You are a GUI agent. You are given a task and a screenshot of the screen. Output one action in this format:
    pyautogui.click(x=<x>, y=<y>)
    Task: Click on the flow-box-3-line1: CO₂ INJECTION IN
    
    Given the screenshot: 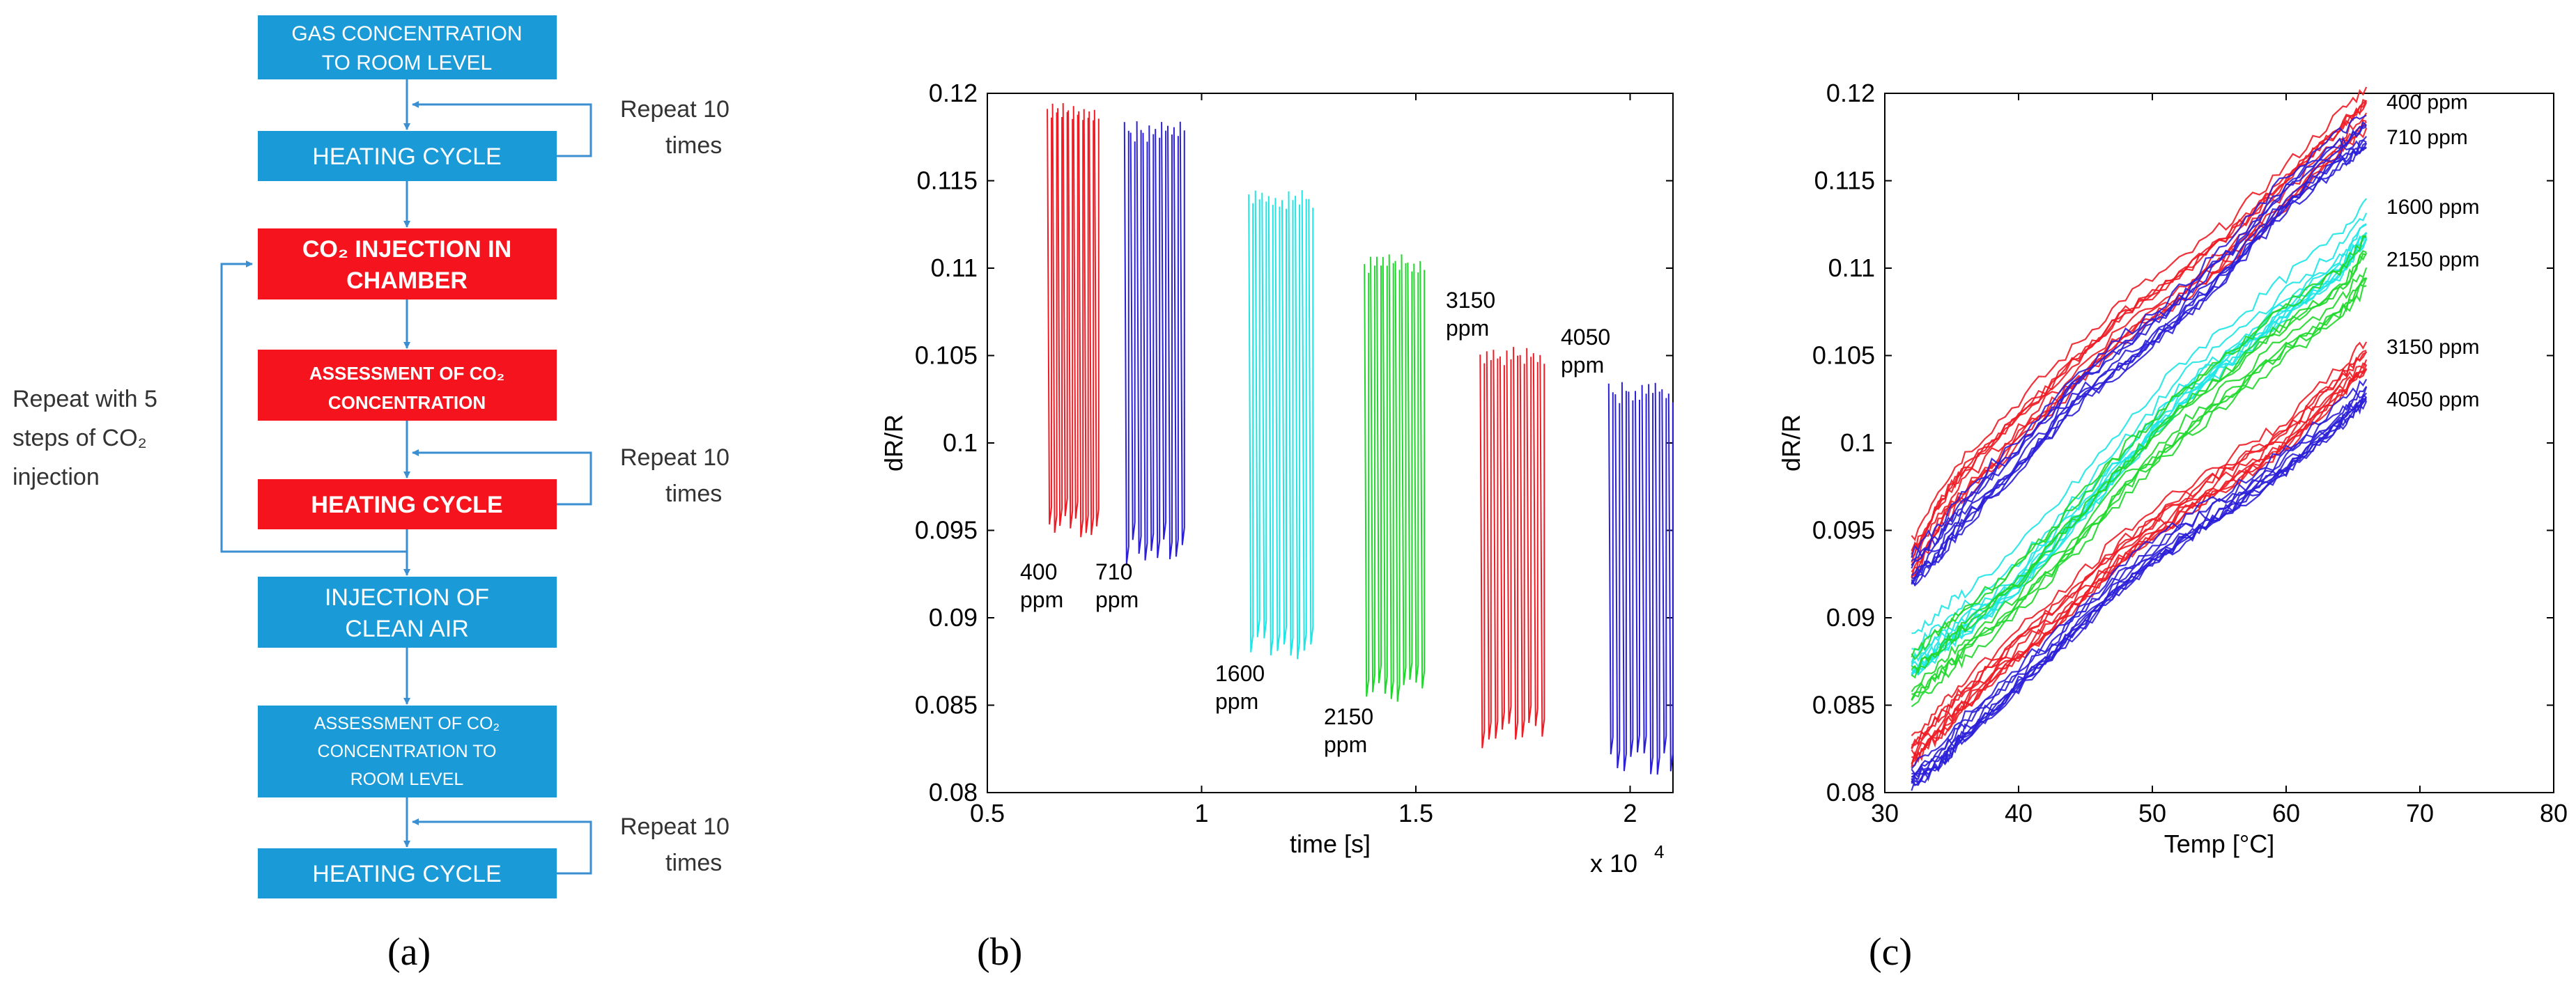 What is the action you would take?
    pyautogui.click(x=407, y=249)
    